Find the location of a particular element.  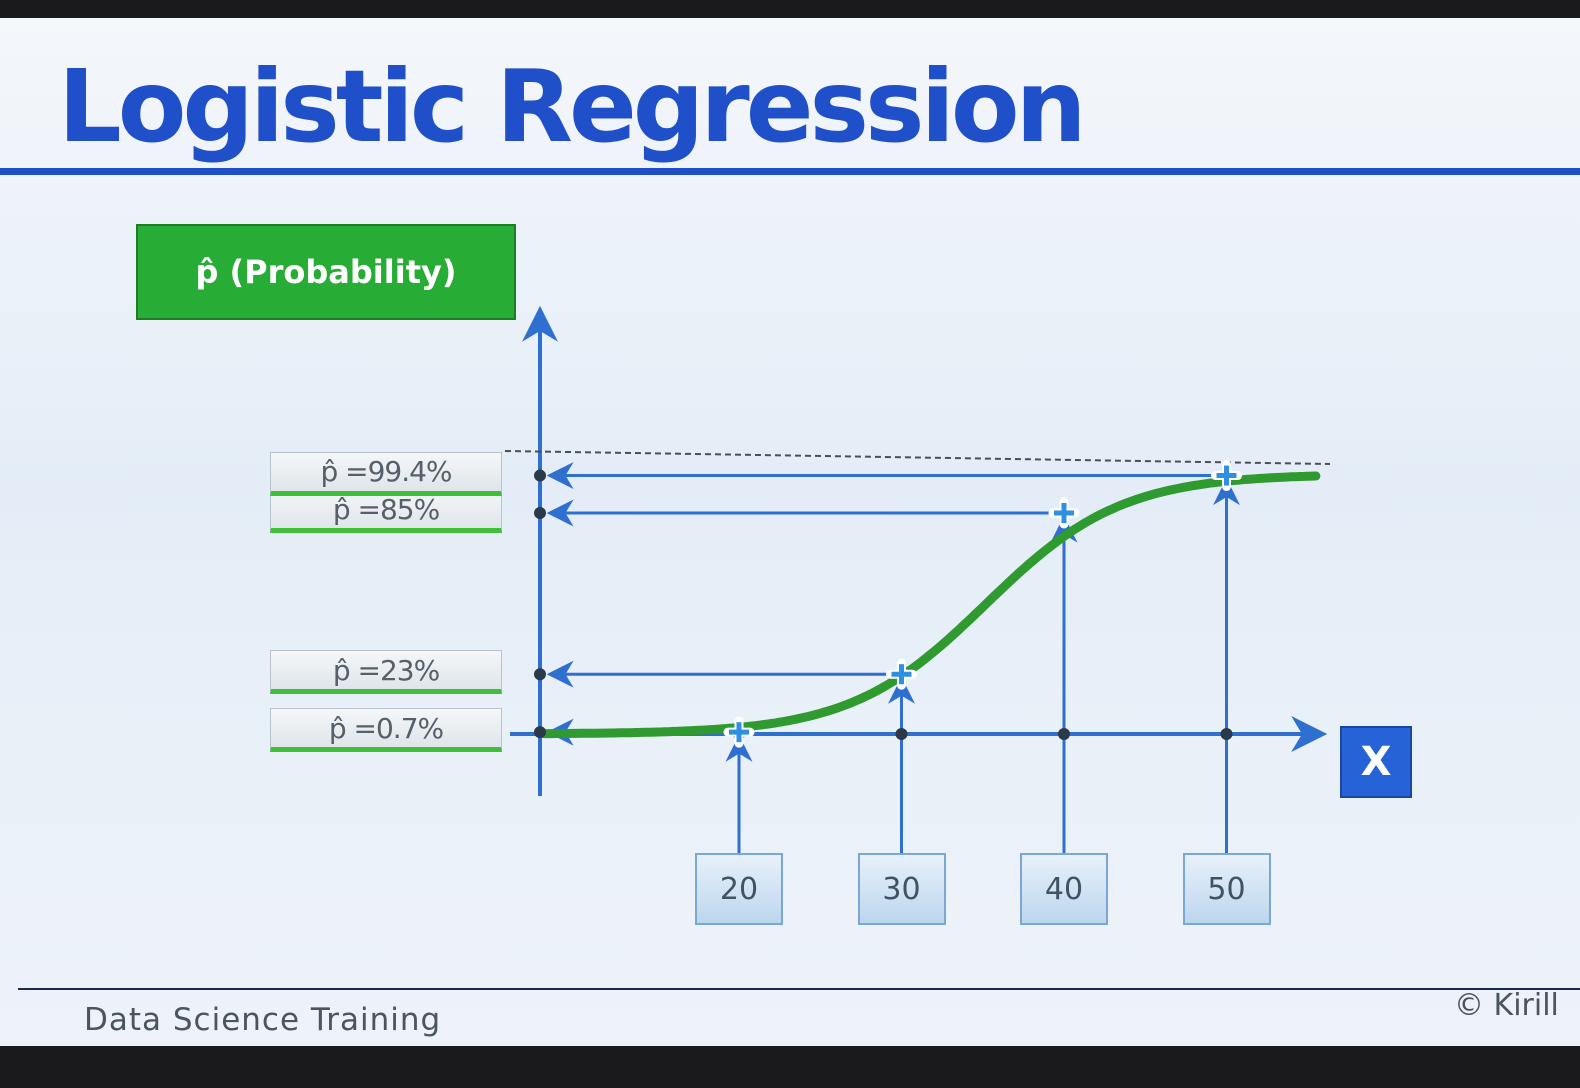

x-value-box-30: 30 is located at coordinates (901, 889).